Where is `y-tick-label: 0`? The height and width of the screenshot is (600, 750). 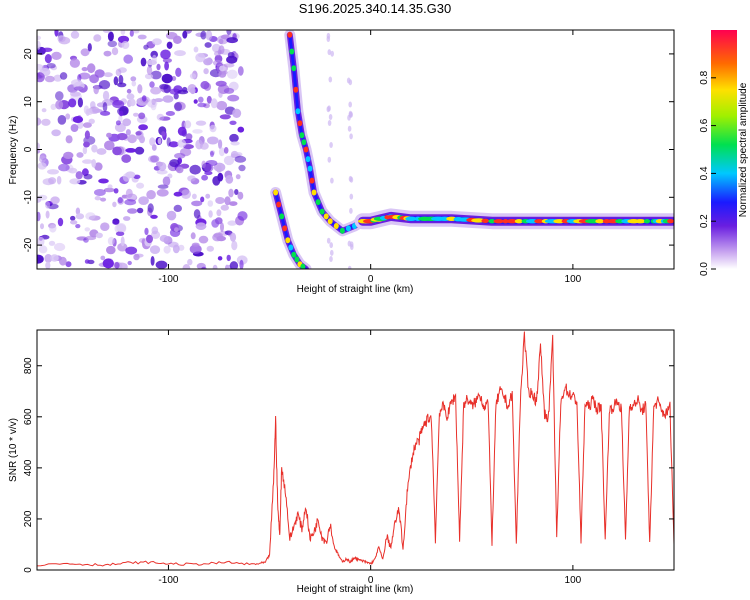 y-tick-label: 0 is located at coordinates (28, 570).